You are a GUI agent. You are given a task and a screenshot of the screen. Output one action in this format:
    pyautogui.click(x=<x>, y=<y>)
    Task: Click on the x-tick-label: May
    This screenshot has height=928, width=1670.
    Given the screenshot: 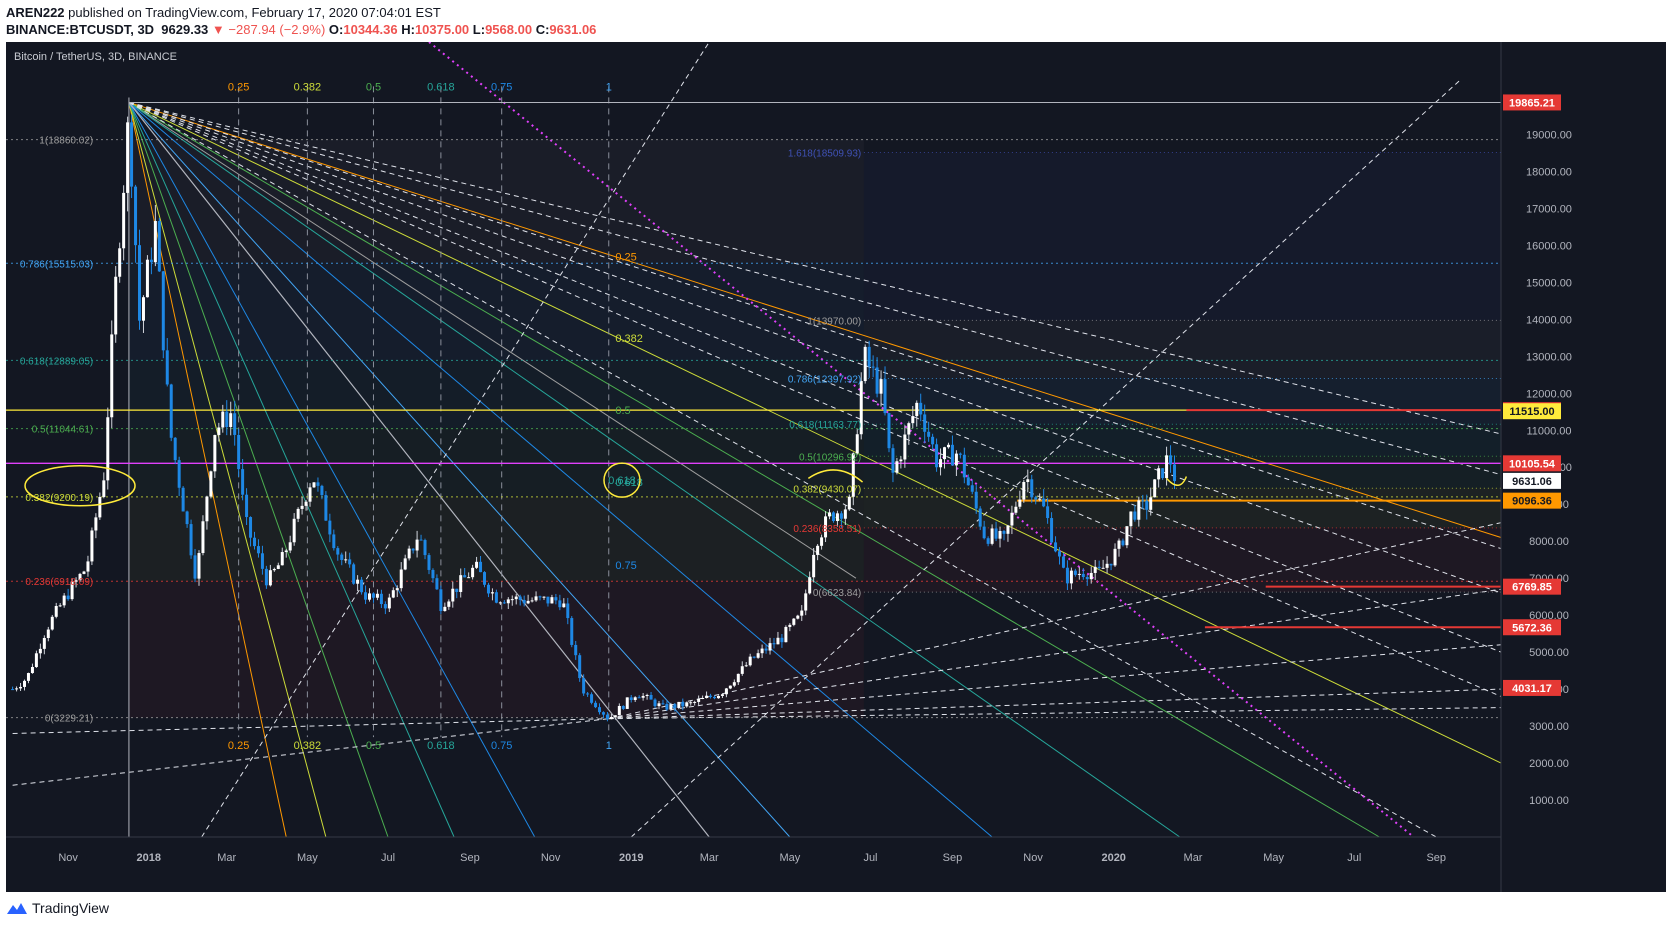 What is the action you would take?
    pyautogui.click(x=1273, y=858)
    